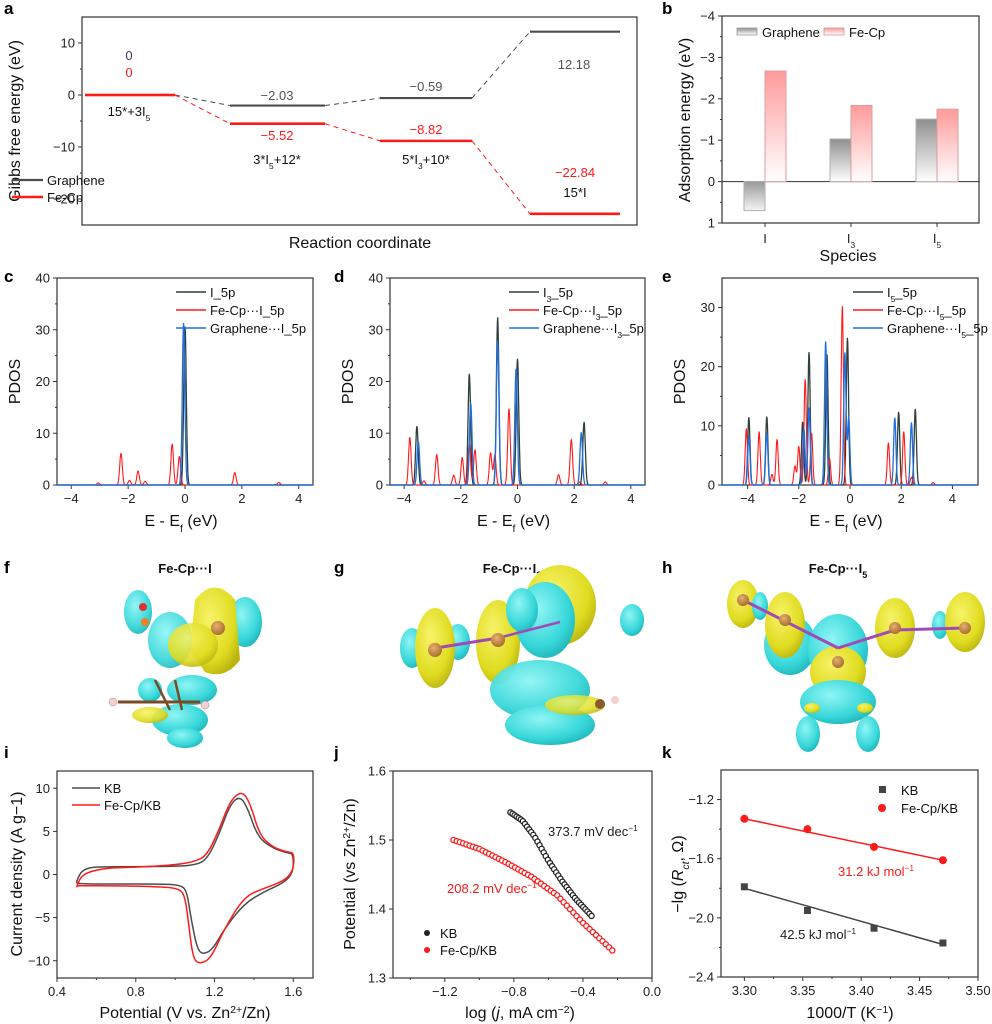  I want to click on panel-b-xtick-label-I3: I3, so click(851, 240).